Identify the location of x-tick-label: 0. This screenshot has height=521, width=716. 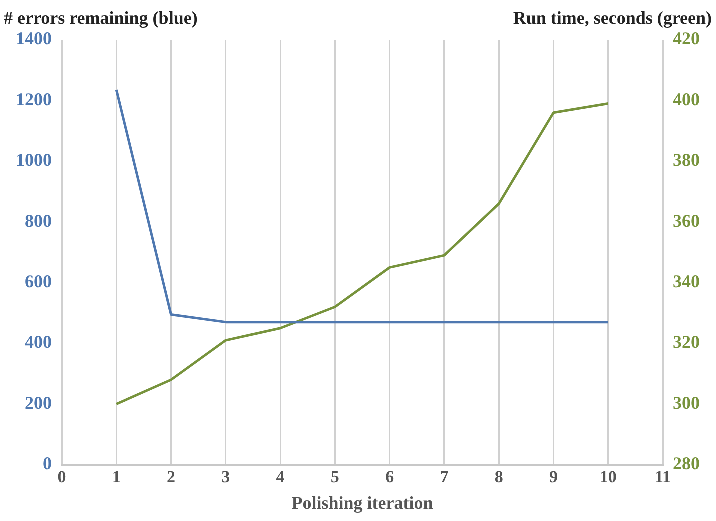
(62, 477).